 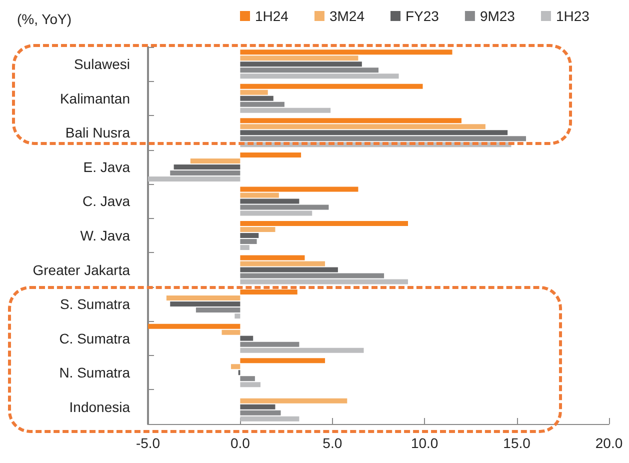 What do you see at coordinates (97, 132) in the screenshot?
I see `y-tick-label: Bali Nusra` at bounding box center [97, 132].